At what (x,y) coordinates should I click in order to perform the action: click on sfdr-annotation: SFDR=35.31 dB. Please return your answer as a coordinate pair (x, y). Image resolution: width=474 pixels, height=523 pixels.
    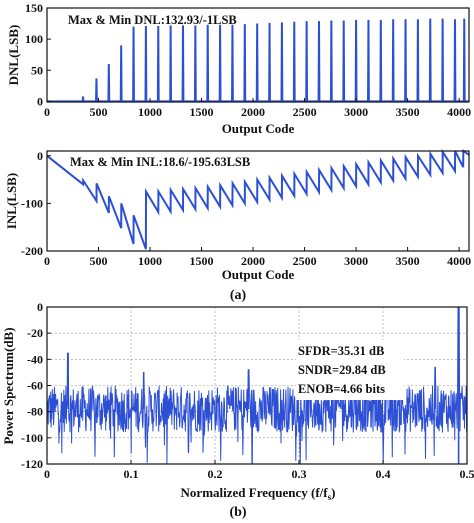
    Looking at the image, I should click on (341, 351).